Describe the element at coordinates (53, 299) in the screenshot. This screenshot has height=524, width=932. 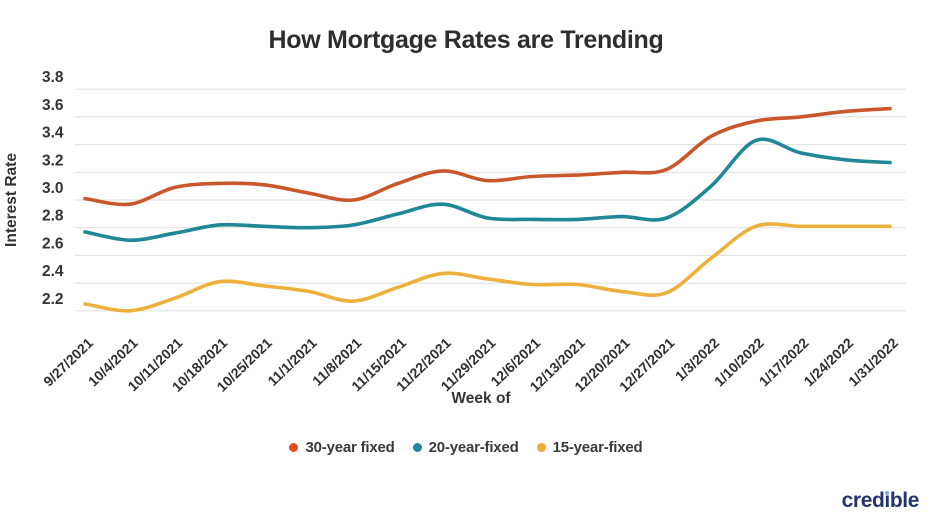
I see `y-tick-label: 2.2` at that location.